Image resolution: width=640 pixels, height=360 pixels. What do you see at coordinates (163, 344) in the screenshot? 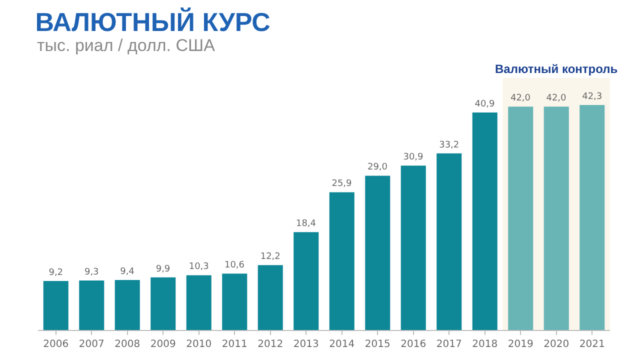
I see `x-tick-label: 2009` at bounding box center [163, 344].